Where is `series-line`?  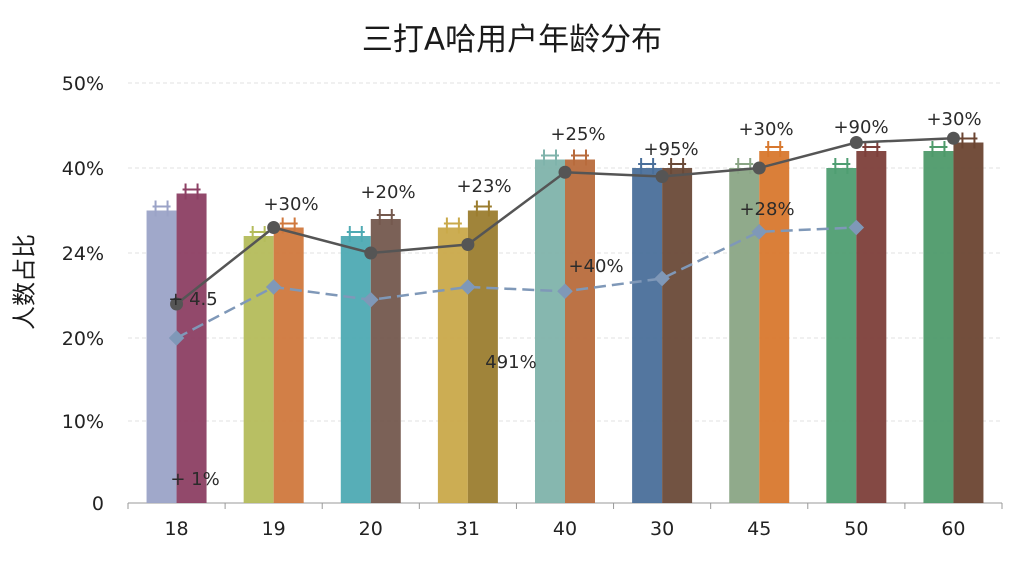
series-line is located at coordinates (516, 283).